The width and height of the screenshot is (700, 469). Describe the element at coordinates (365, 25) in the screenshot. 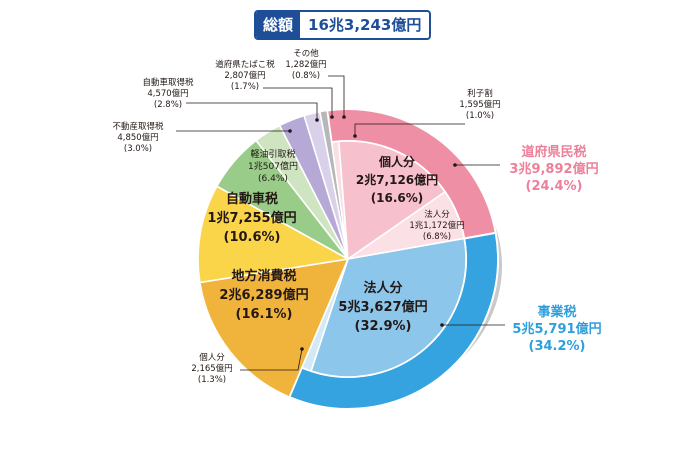

I see `total-value: 16兆3,243億円` at that location.